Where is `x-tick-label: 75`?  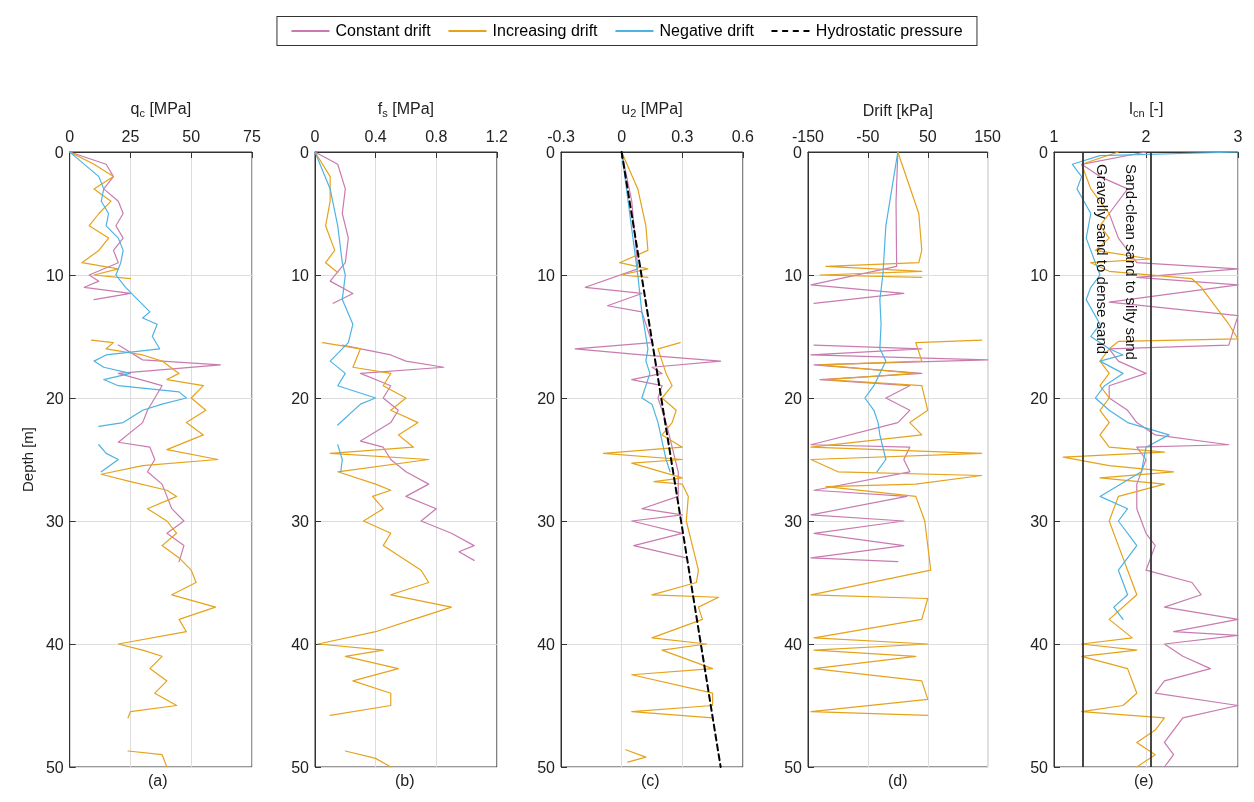
x-tick-label: 75 is located at coordinates (252, 136).